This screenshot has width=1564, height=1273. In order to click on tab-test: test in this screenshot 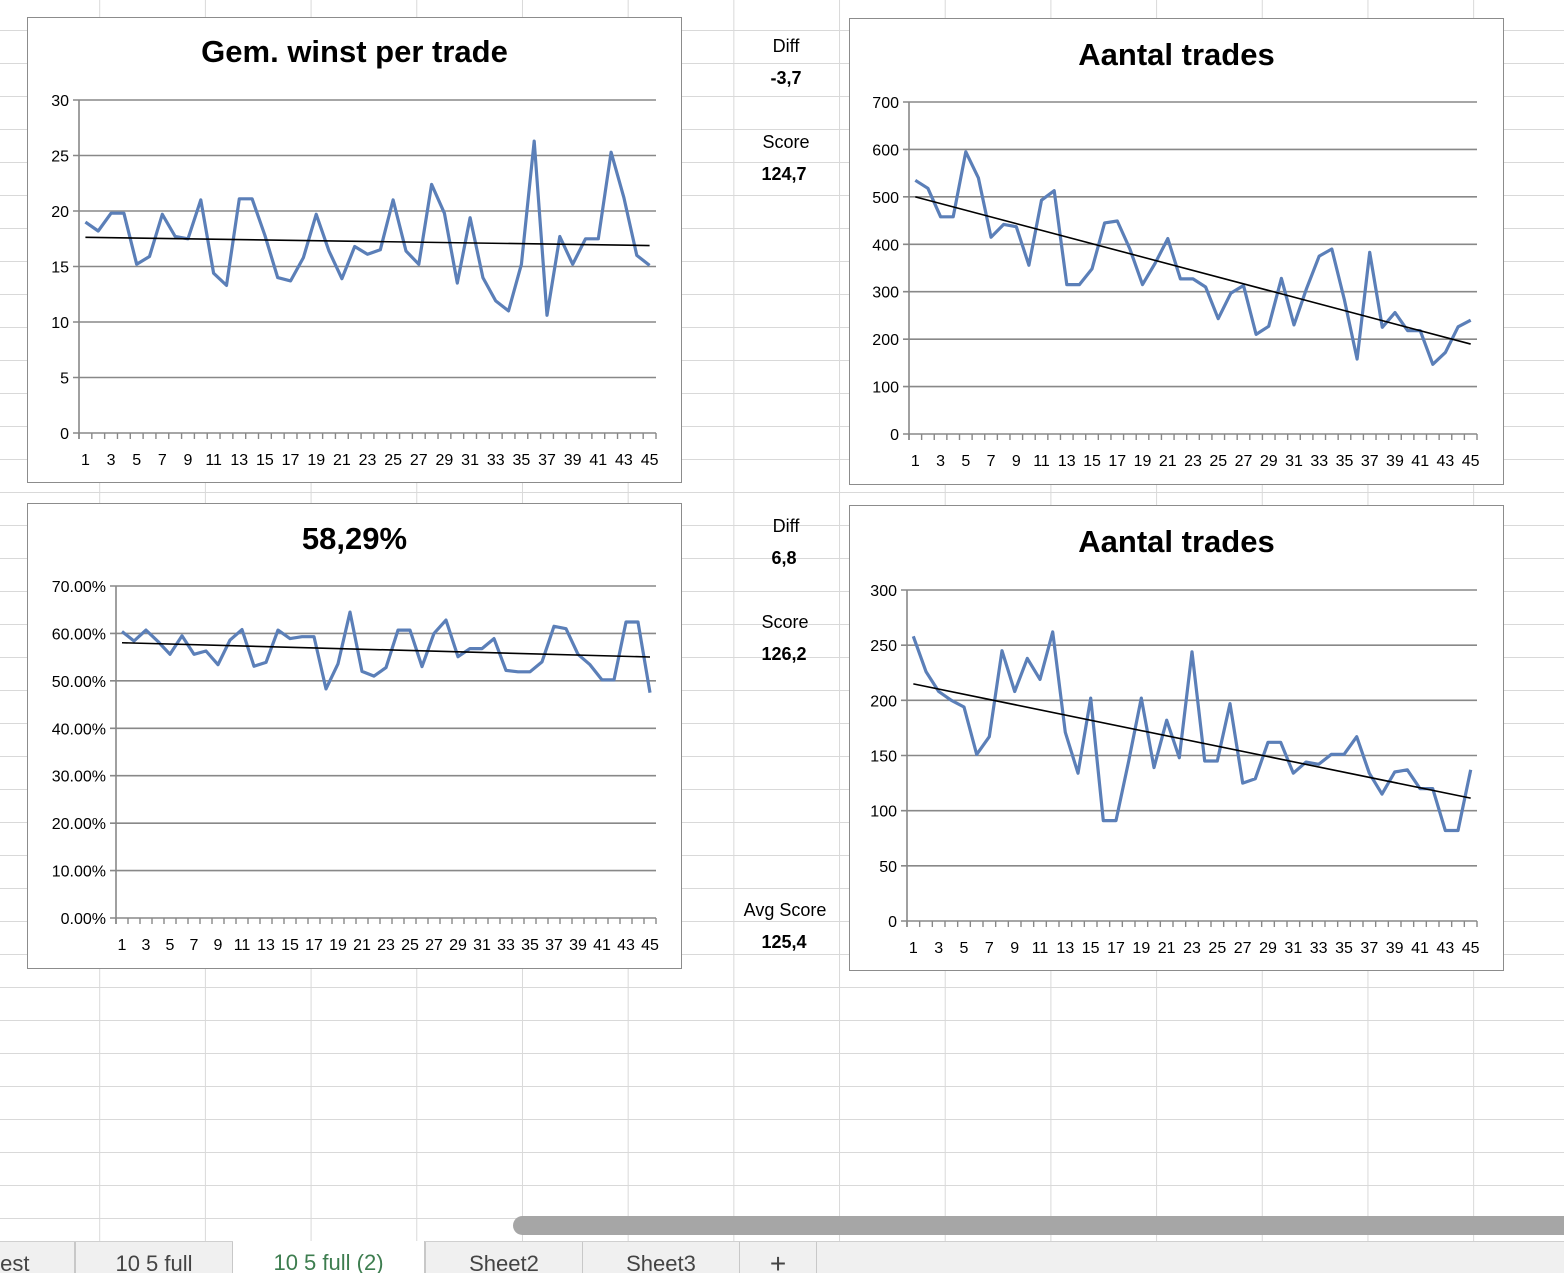, I will do `click(37, 1257)`.